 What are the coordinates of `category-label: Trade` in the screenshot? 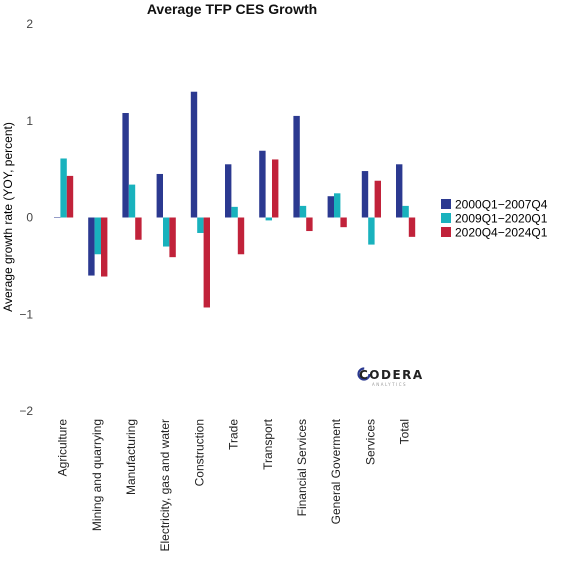 It's located at (234, 434).